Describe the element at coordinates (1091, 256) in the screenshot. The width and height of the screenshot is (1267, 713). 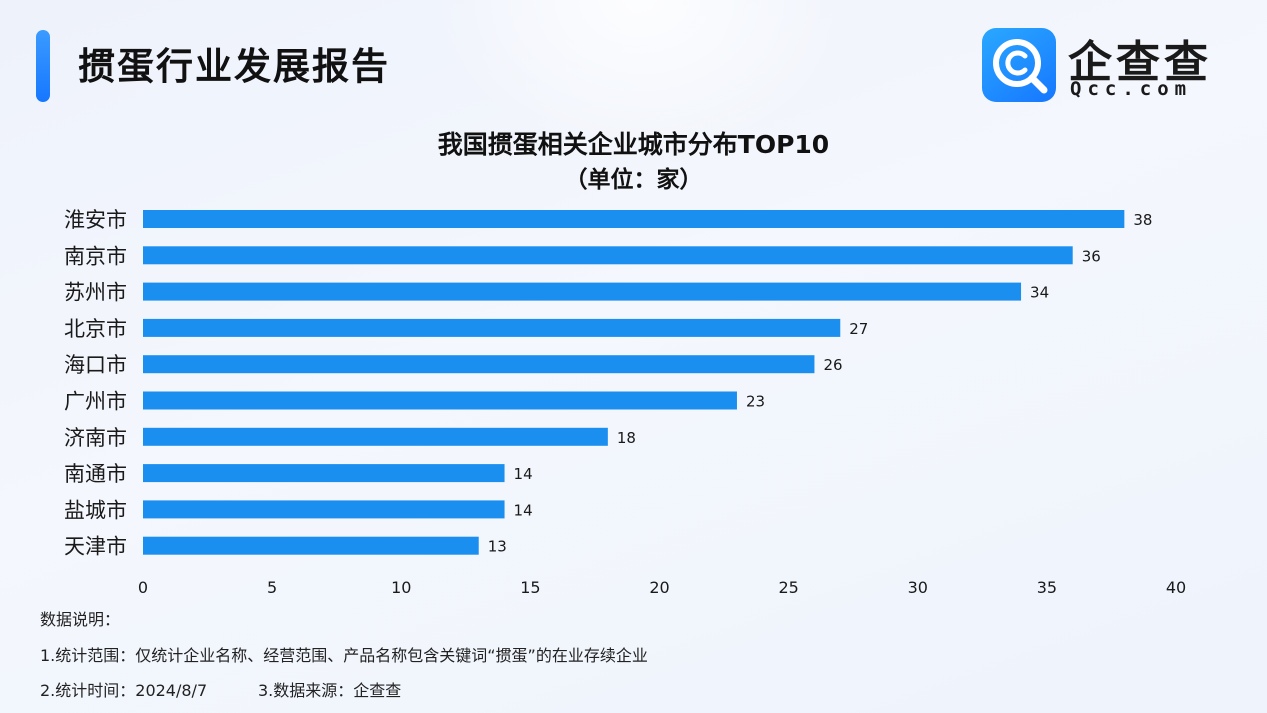
I see `value-label: 36` at that location.